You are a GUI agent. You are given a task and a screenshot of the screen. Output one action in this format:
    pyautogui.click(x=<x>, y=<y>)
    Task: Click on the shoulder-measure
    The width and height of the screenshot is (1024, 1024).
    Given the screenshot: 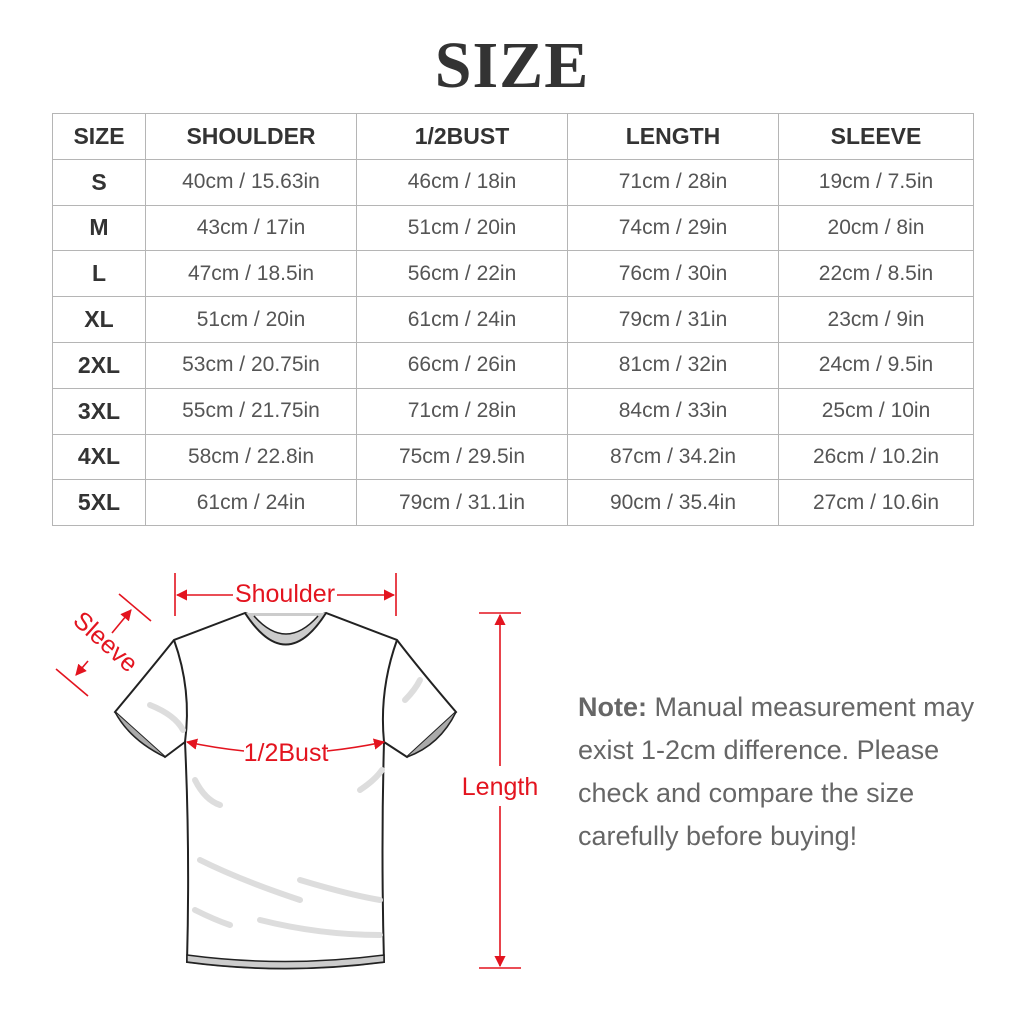 What is the action you would take?
    pyautogui.click(x=285, y=594)
    